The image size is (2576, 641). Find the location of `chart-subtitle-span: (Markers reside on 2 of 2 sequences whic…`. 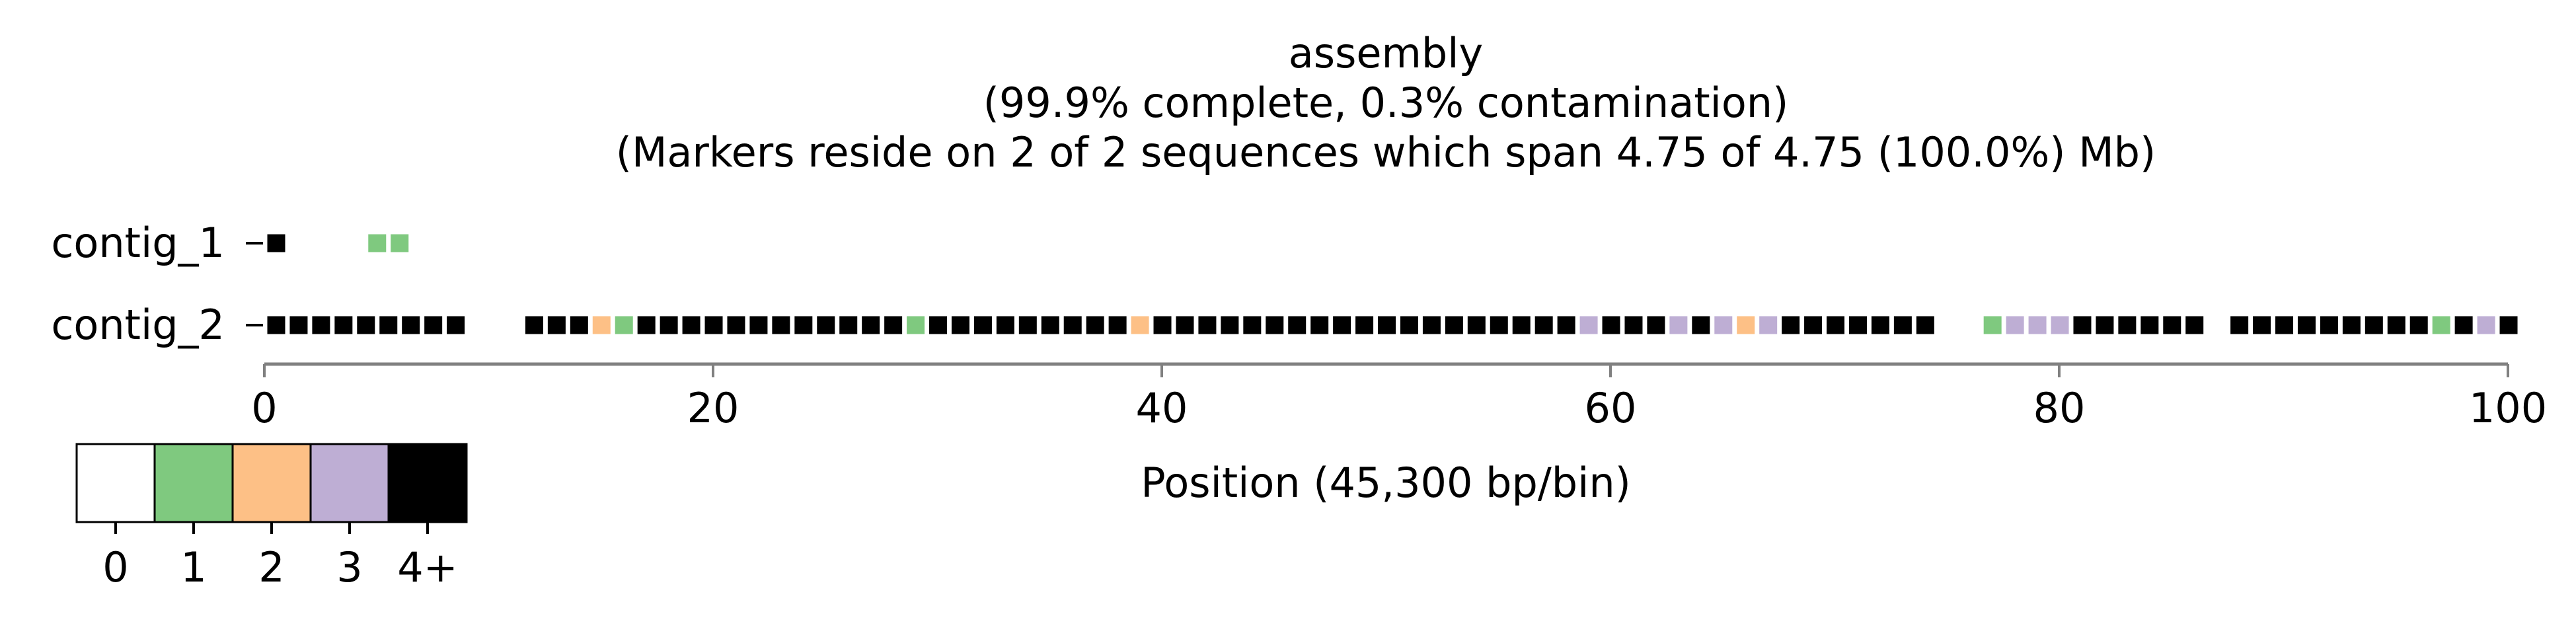

chart-subtitle-span: (Markers reside on 2 of 2 sequences whic… is located at coordinates (1386, 152).